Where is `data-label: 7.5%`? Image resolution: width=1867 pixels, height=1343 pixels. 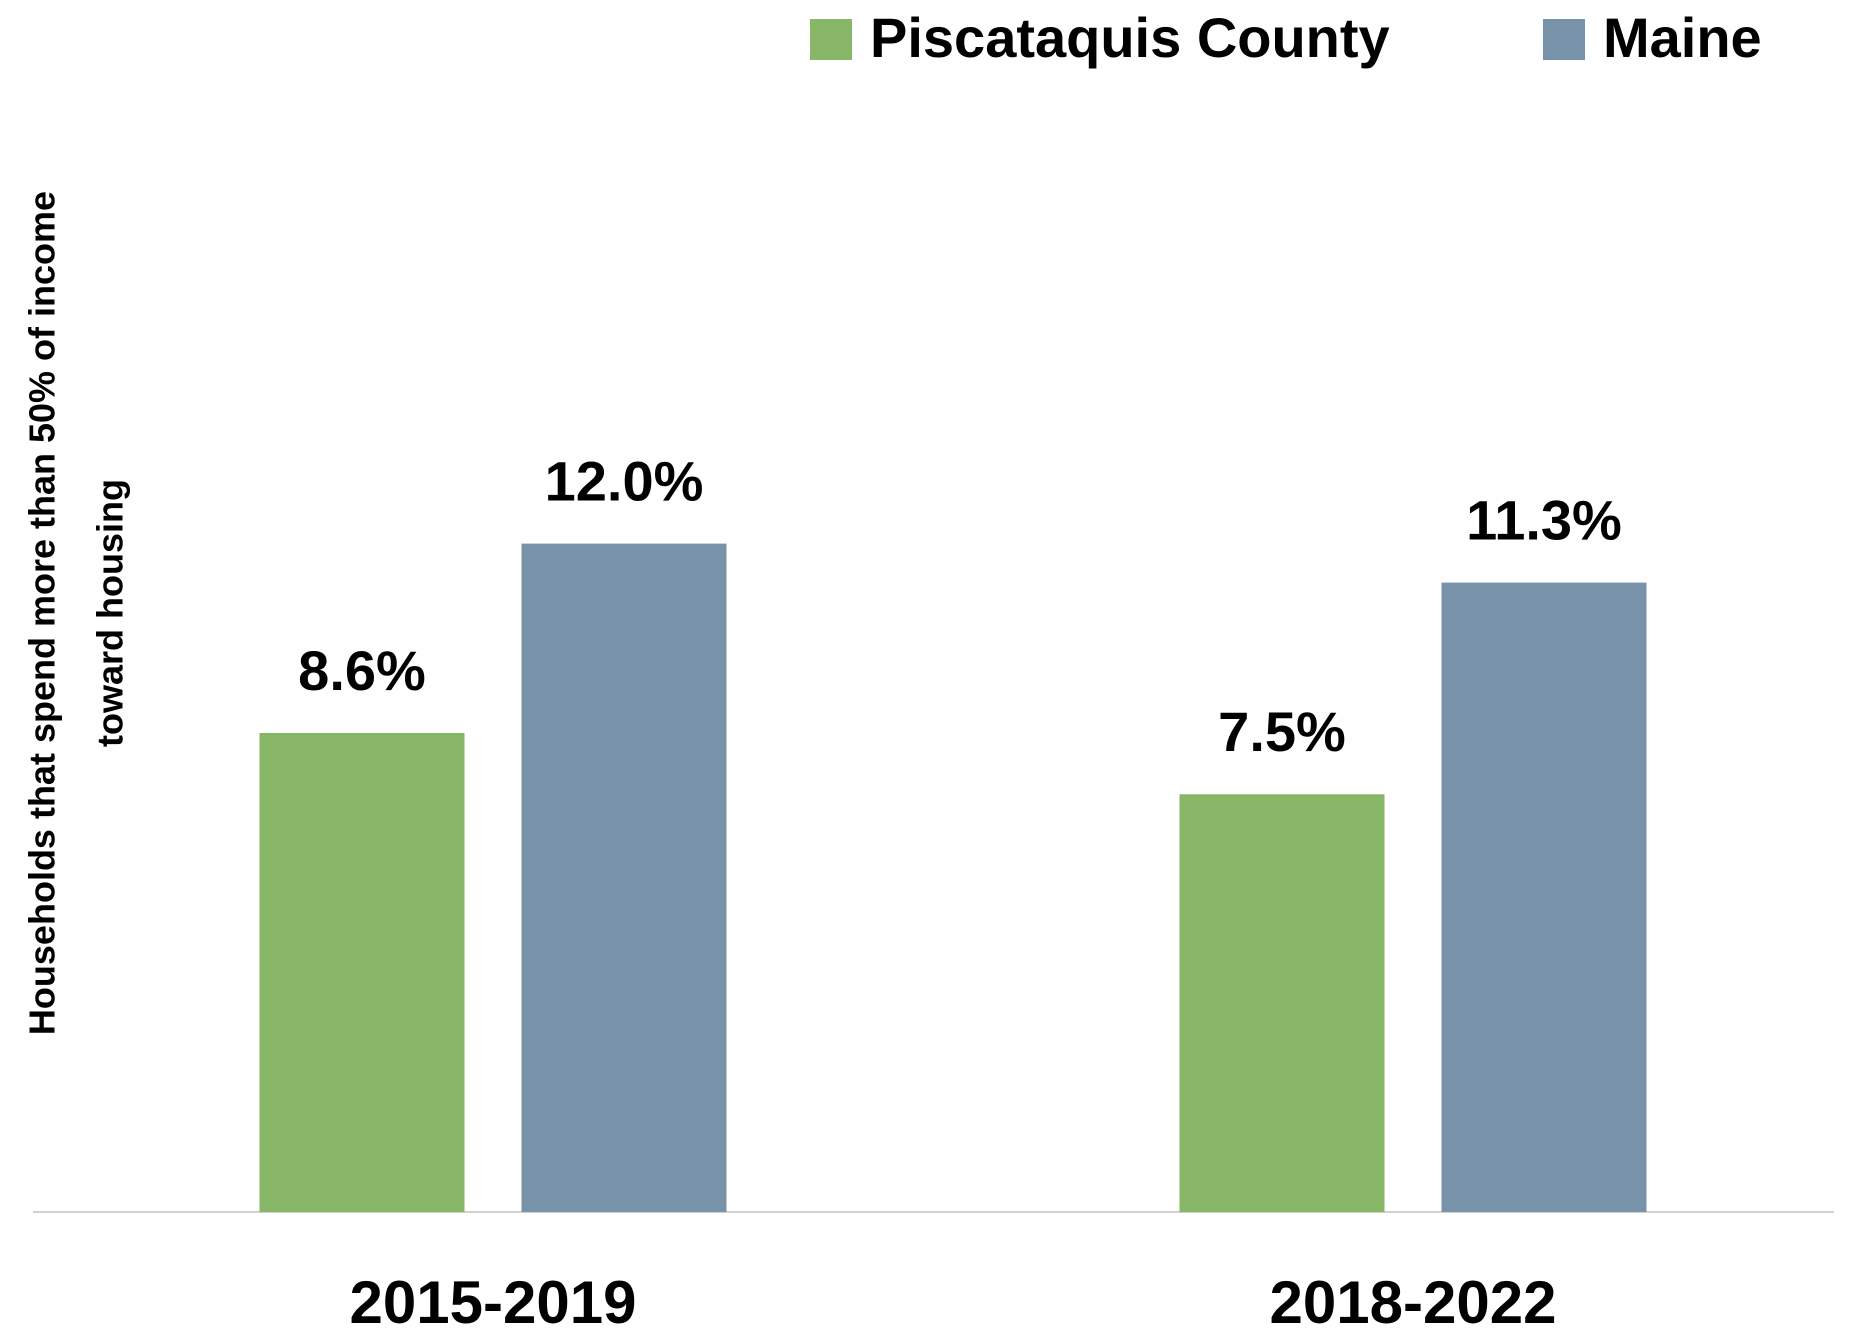
data-label: 7.5% is located at coordinates (1282, 731).